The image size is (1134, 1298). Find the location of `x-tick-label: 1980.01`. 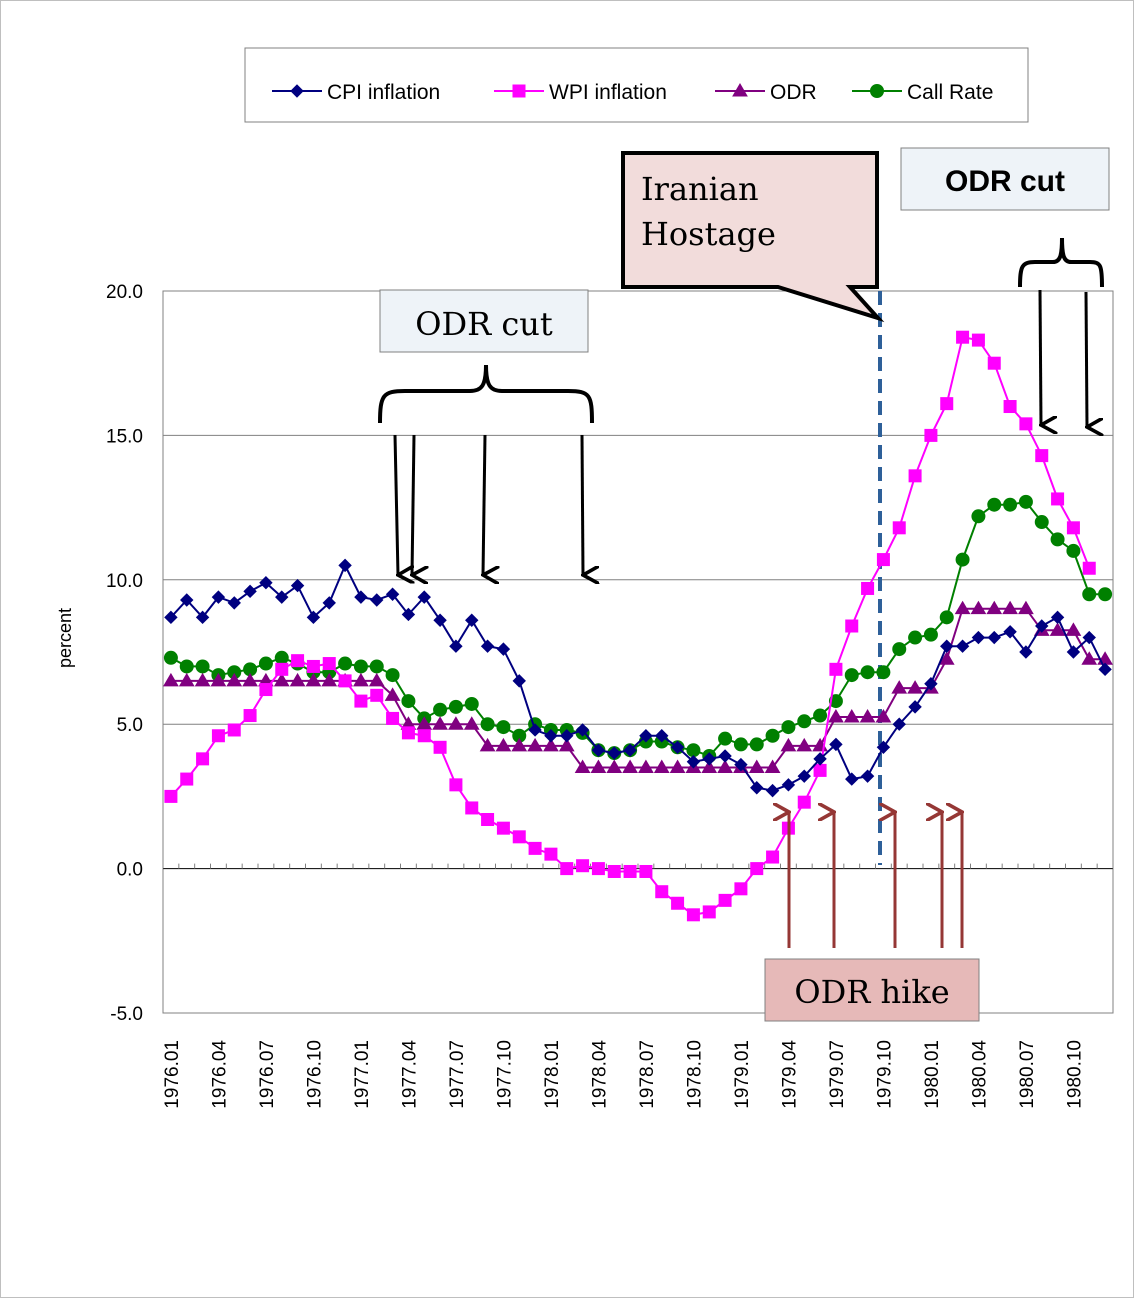

x-tick-label: 1980.01 is located at coordinates (932, 1074).